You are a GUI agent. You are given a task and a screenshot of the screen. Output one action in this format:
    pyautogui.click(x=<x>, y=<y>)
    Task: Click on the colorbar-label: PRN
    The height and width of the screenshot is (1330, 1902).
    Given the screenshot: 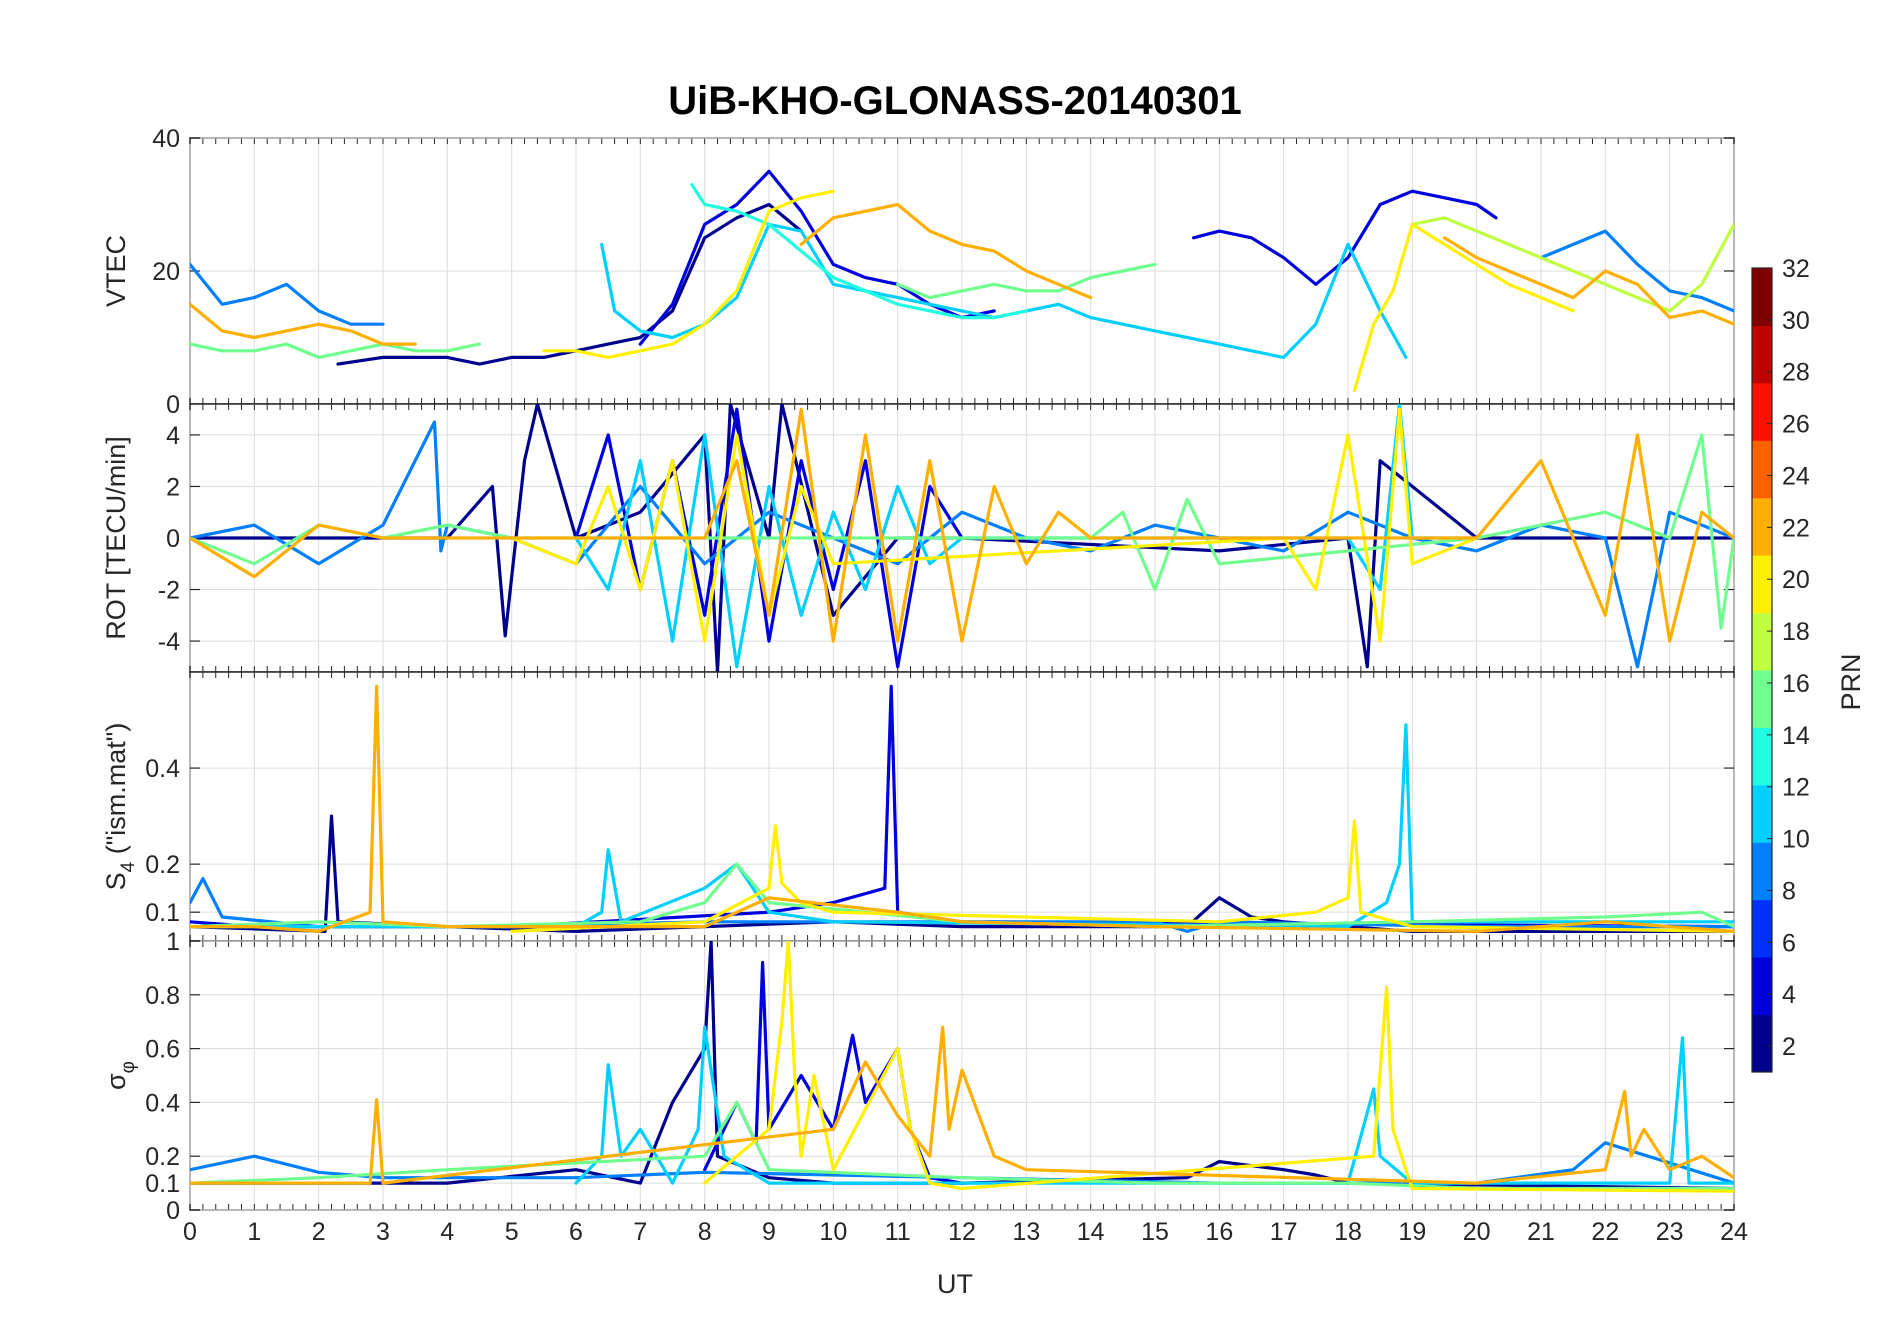 What is the action you would take?
    pyautogui.click(x=1851, y=681)
    